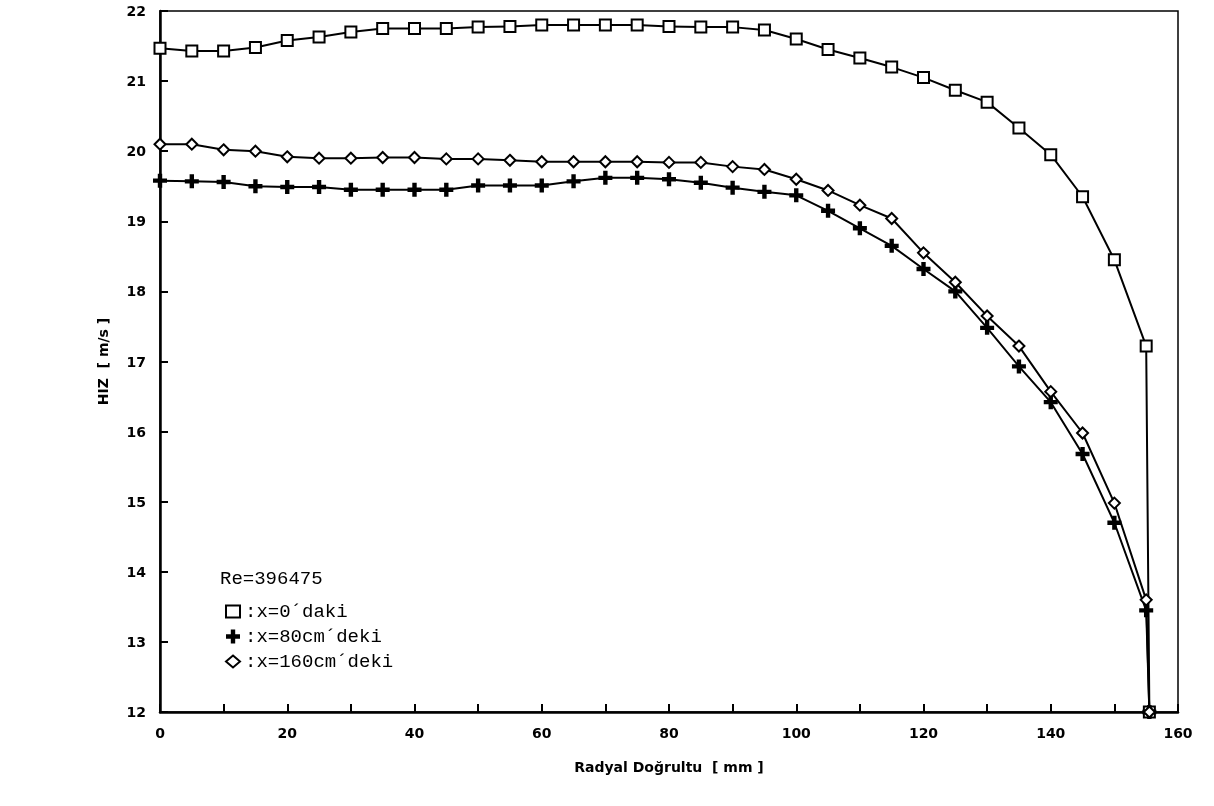 The height and width of the screenshot is (806, 1214). What do you see at coordinates (160, 733) in the screenshot?
I see `x-tick-label: 0` at bounding box center [160, 733].